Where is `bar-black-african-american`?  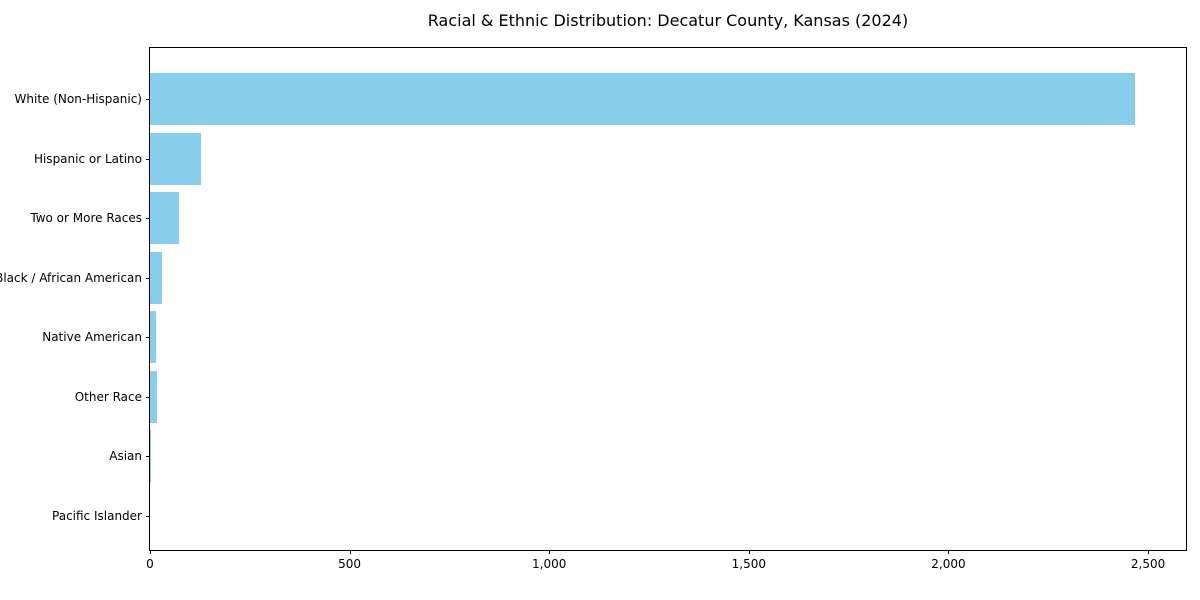 bar-black-african-american is located at coordinates (156, 277).